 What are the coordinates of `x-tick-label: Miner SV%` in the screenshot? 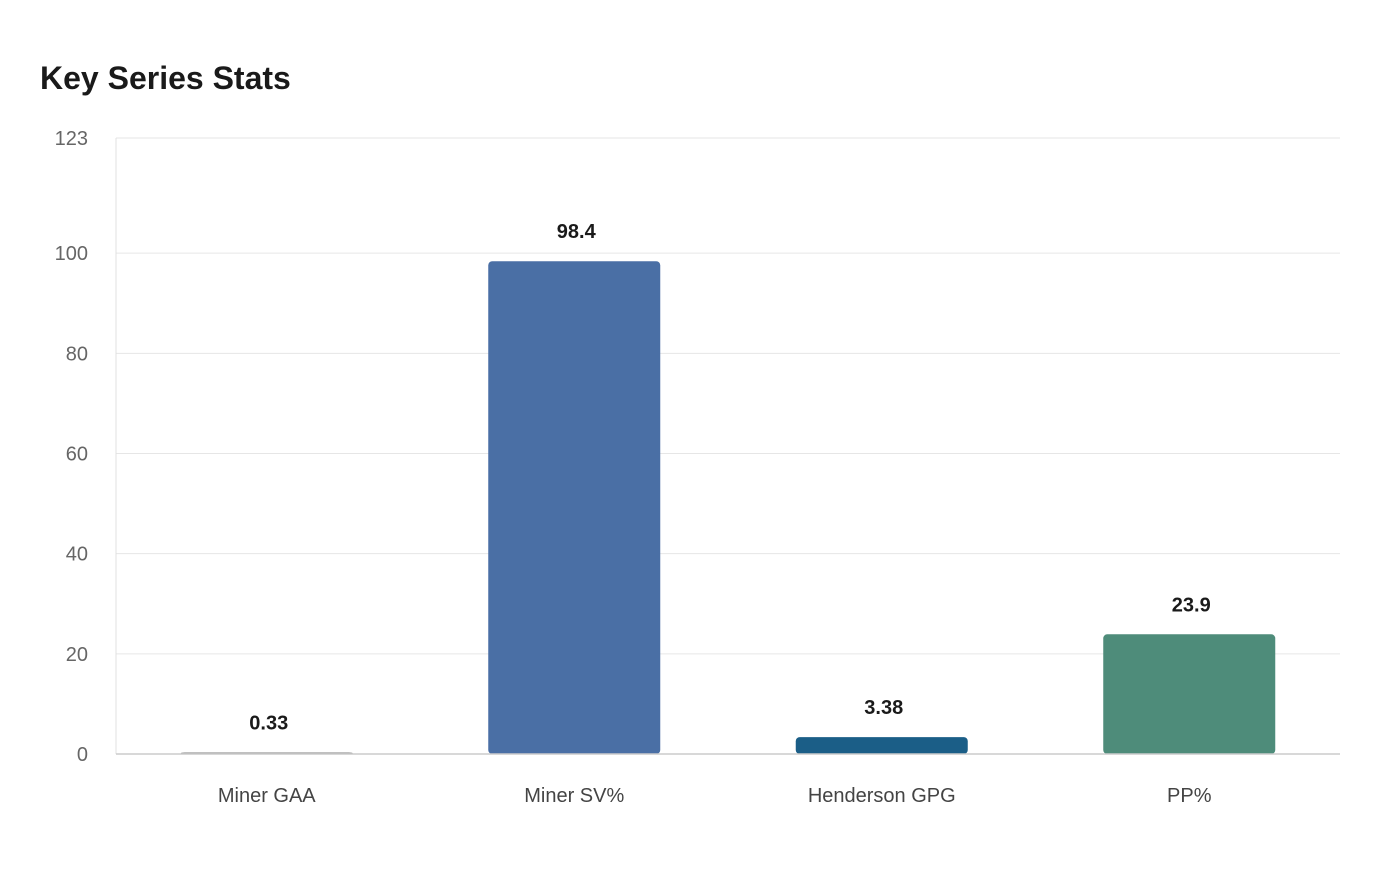 It's located at (574, 796).